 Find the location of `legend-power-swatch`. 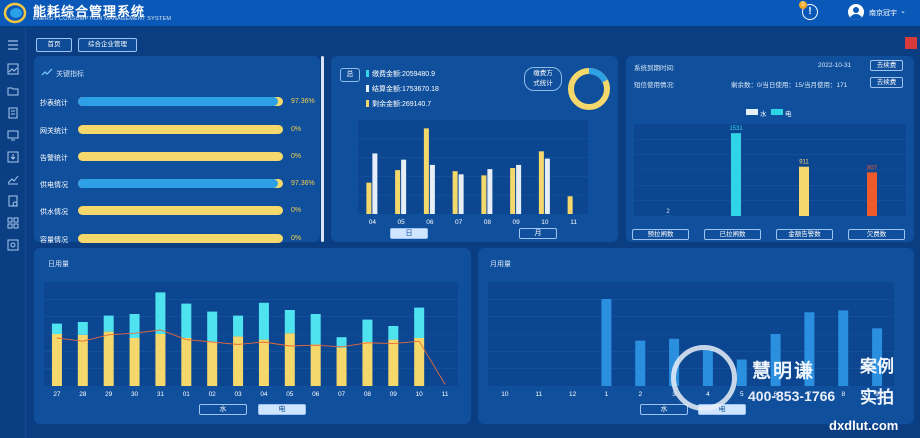

legend-power-swatch is located at coordinates (777, 112).